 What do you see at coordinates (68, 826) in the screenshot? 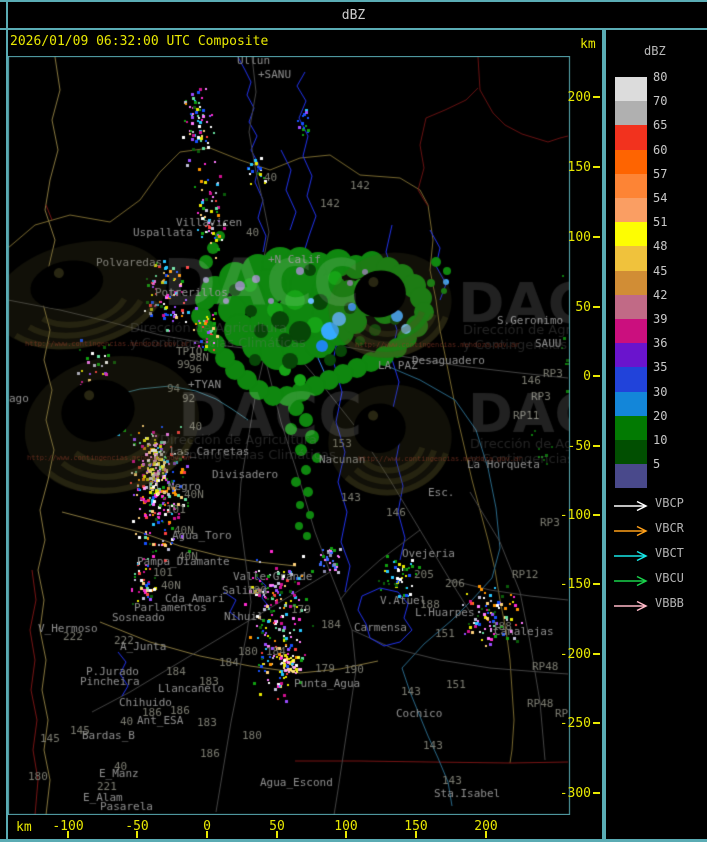
I see `x-tick-label: -100` at bounding box center [68, 826].